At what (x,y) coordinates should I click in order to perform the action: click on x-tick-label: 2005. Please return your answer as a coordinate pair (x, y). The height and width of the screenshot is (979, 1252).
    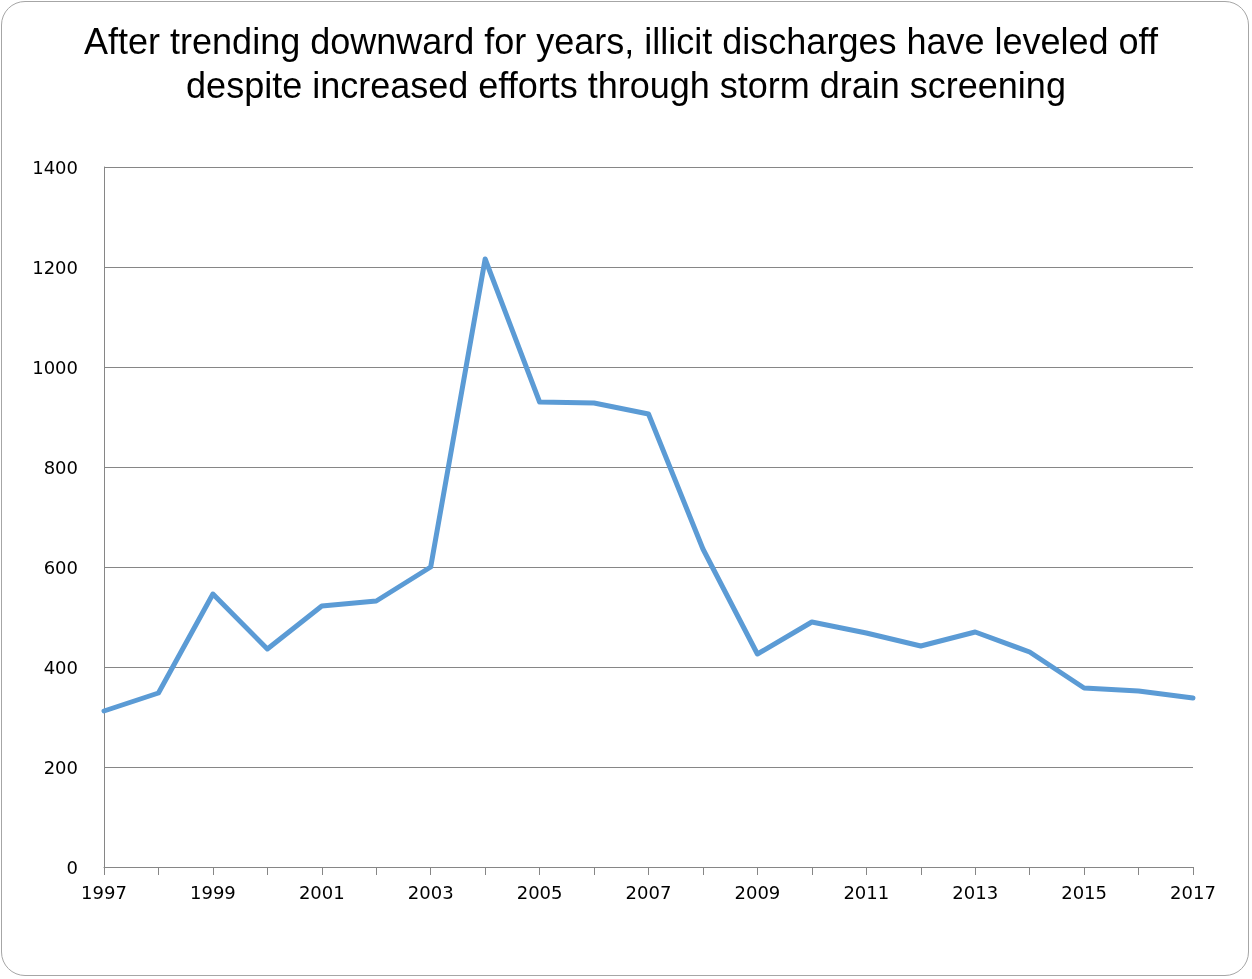
    Looking at the image, I should click on (539, 892).